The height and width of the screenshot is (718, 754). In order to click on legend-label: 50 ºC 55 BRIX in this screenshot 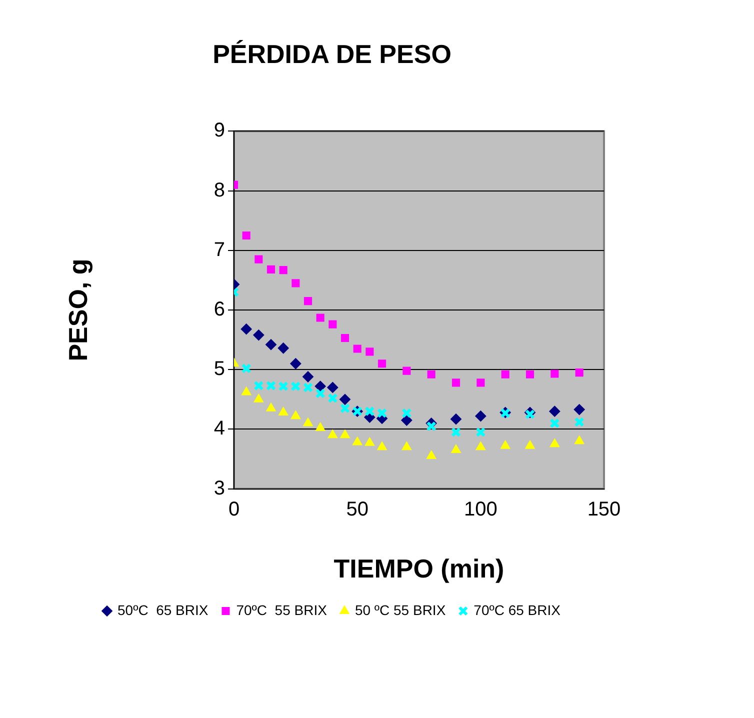, I will do `click(400, 610)`.